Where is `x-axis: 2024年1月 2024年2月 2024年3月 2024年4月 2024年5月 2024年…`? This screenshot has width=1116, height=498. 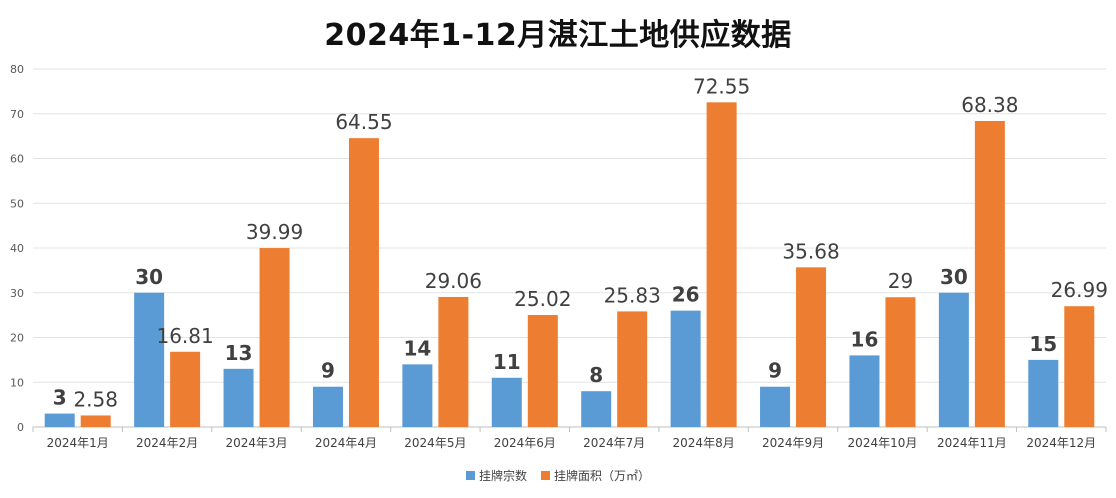
x-axis: 2024年1月 2024年2月 2024年3月 2024年4月 2024年5月 2024年… is located at coordinates (569, 438).